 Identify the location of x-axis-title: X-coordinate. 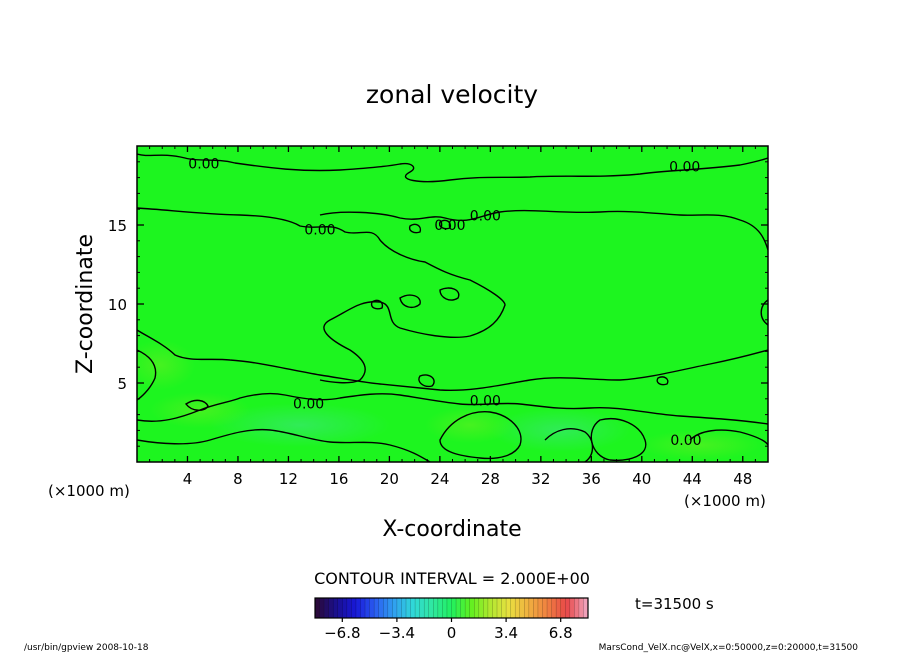
(451, 529).